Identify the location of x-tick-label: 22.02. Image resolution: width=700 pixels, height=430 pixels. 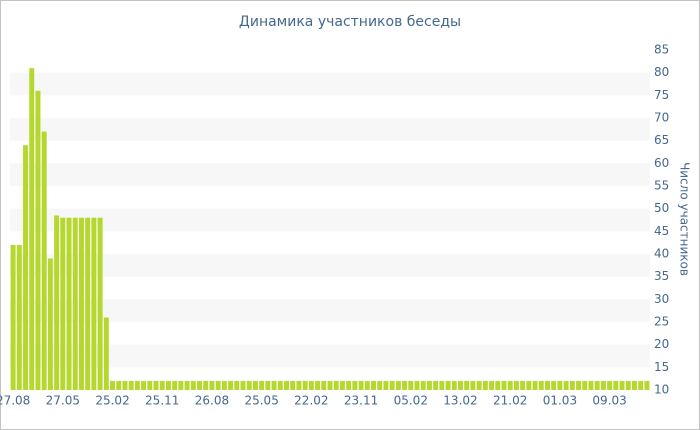
(311, 401).